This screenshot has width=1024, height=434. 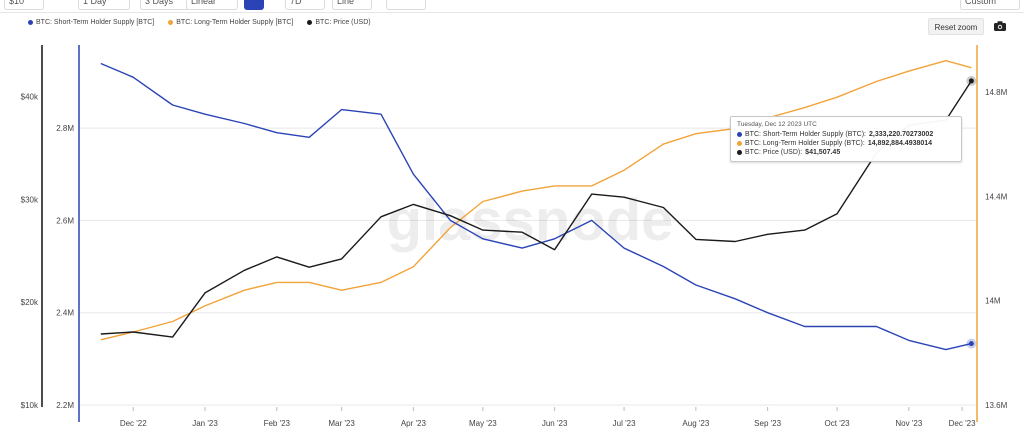 What do you see at coordinates (908, 423) in the screenshot?
I see `x-tick-label: Nov '23` at bounding box center [908, 423].